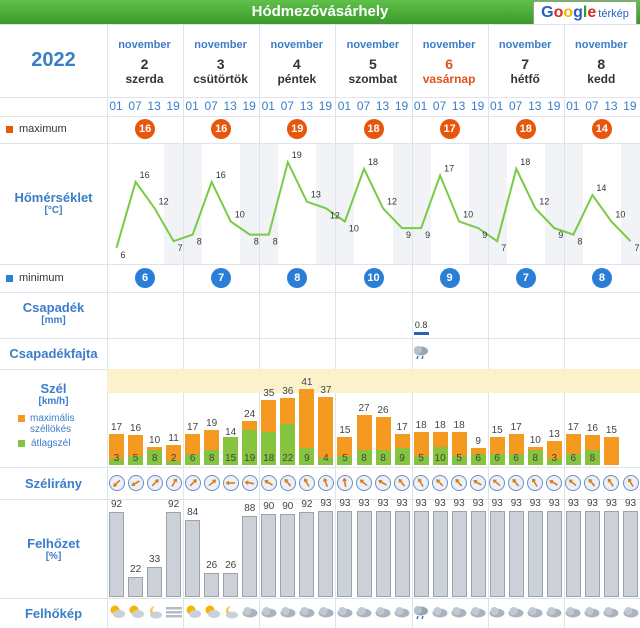  Describe the element at coordinates (579, 242) in the screenshot. I see `temperature-value: 8` at that location.